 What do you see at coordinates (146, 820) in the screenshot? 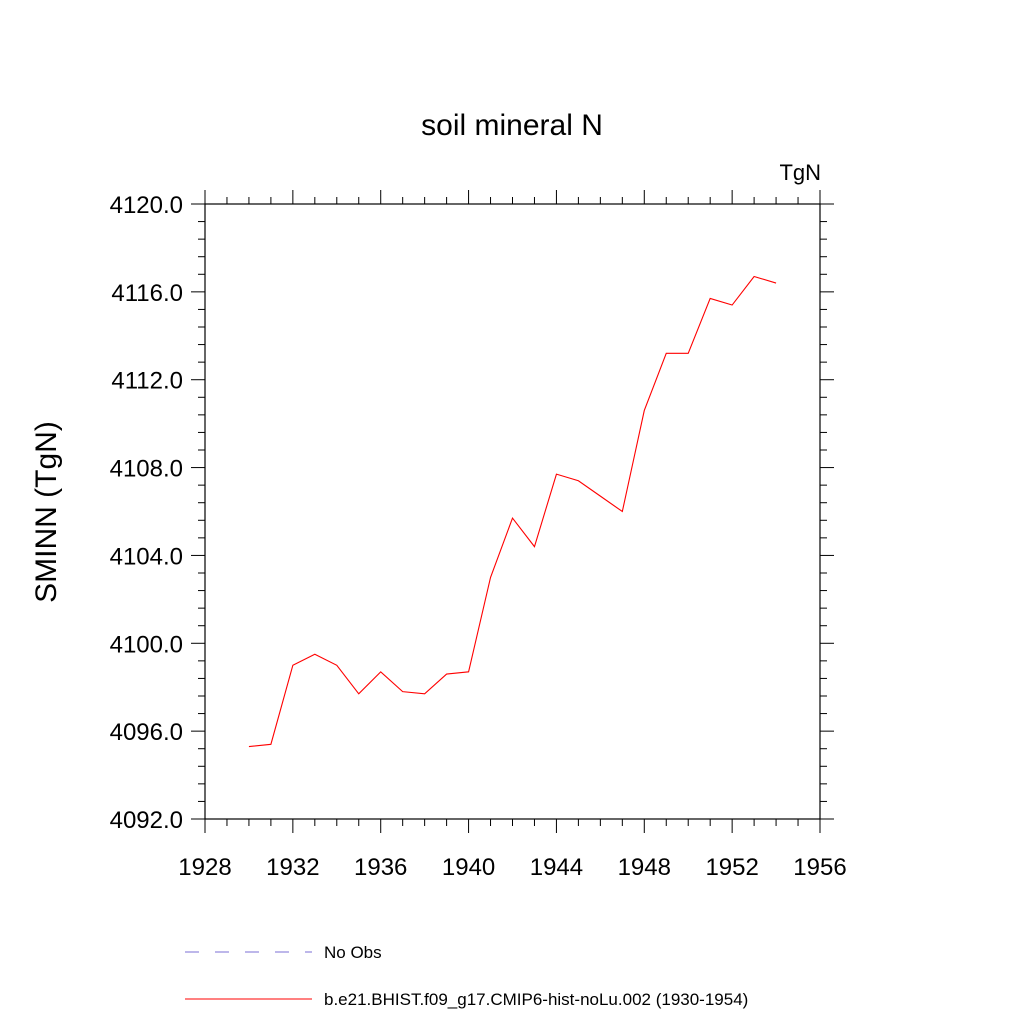
I see `y-tick-label: 4092.0` at bounding box center [146, 820].